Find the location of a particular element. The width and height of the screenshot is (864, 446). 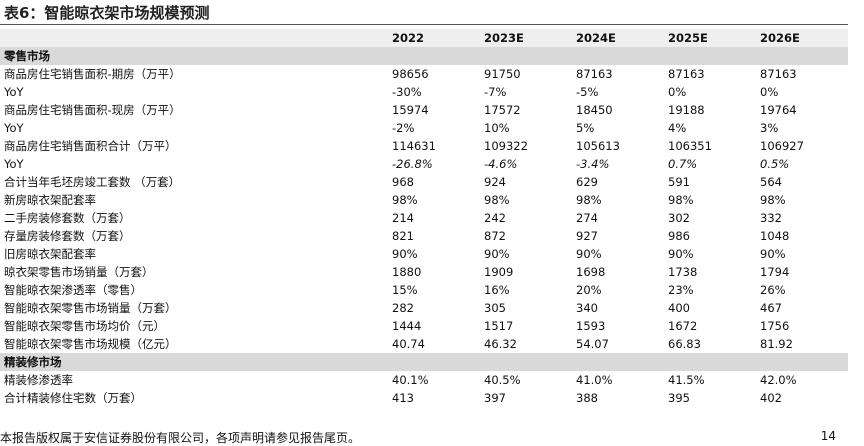

cell: 105613 is located at coordinates (598, 146).